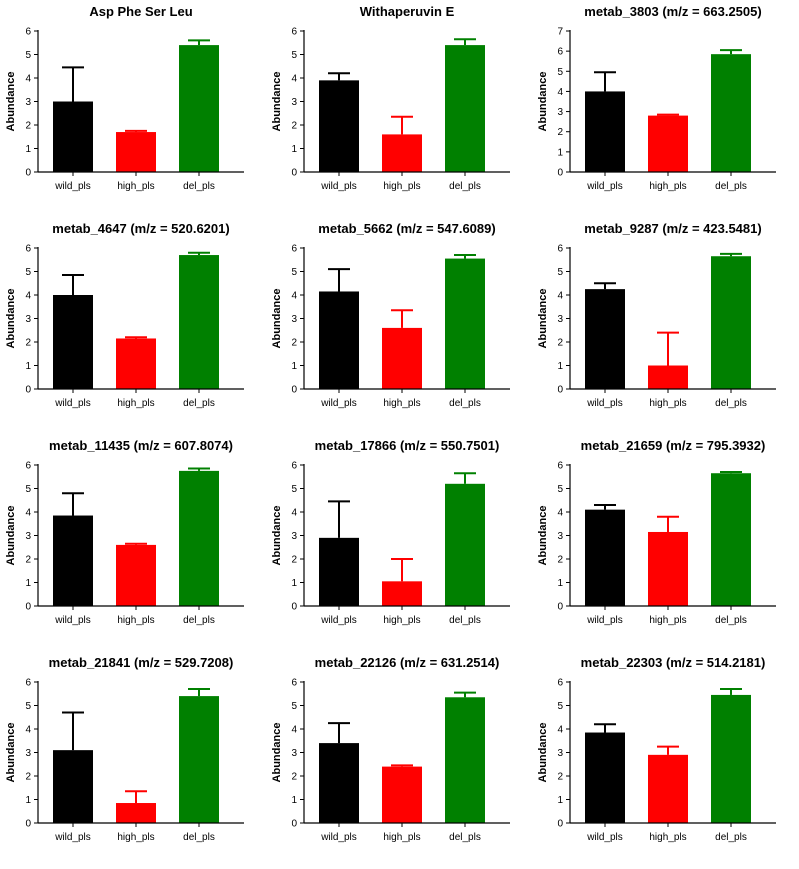 The image size is (799, 869). I want to click on chart-title: Asp Phe Ser Leu, so click(140, 11).